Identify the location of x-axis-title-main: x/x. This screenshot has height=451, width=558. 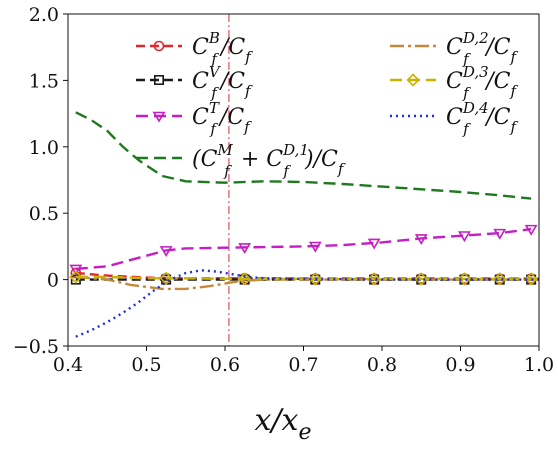
(277, 420).